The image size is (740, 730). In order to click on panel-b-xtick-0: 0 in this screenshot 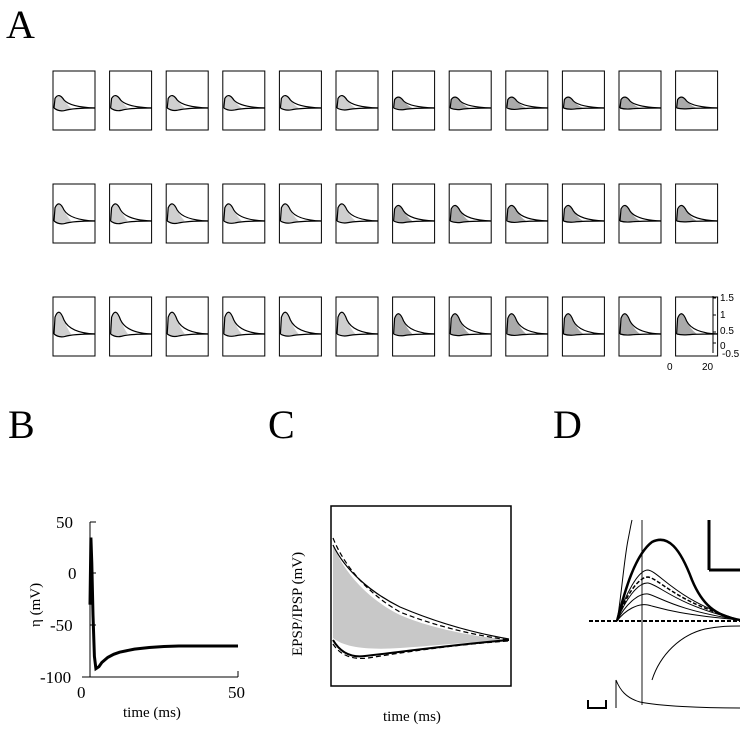, I will do `click(81, 692)`.